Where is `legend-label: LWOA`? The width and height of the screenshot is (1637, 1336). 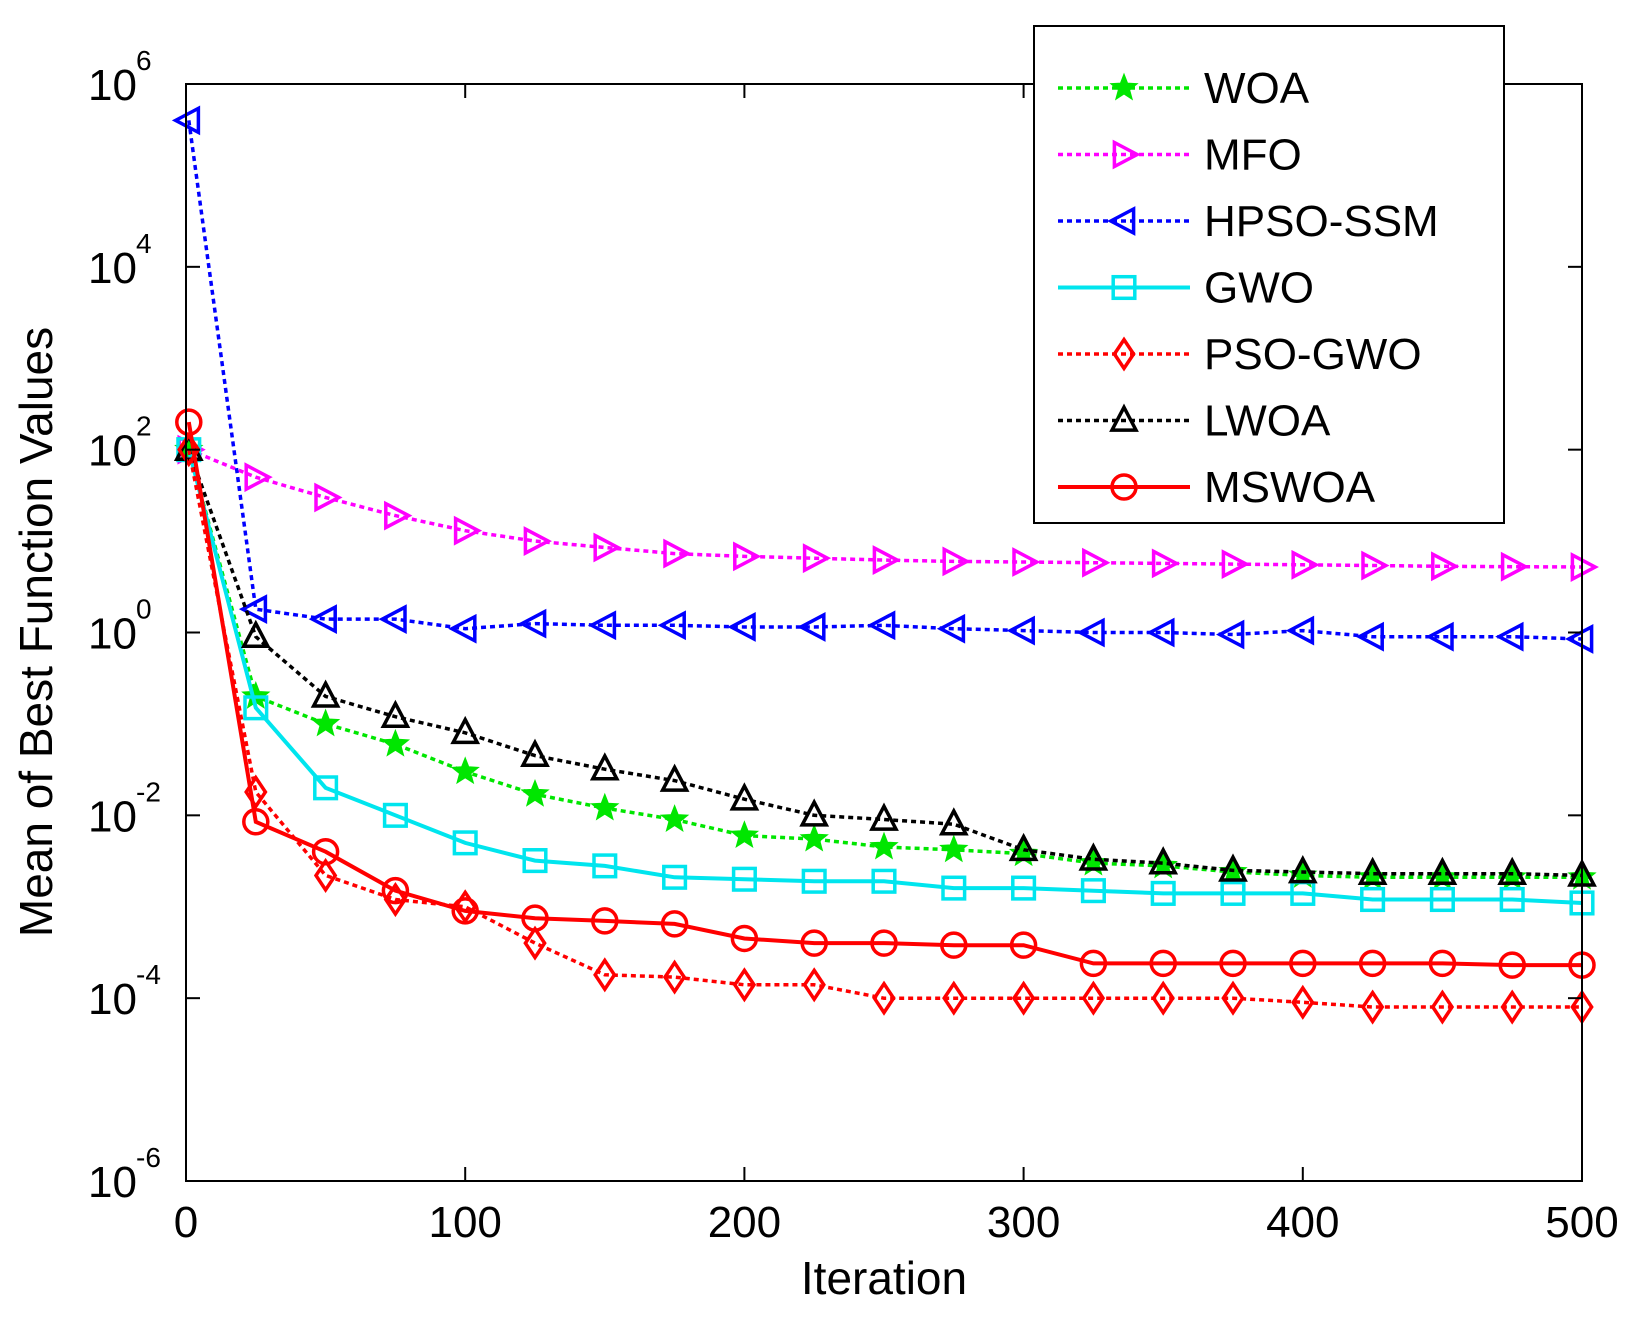 legend-label: LWOA is located at coordinates (1267, 421).